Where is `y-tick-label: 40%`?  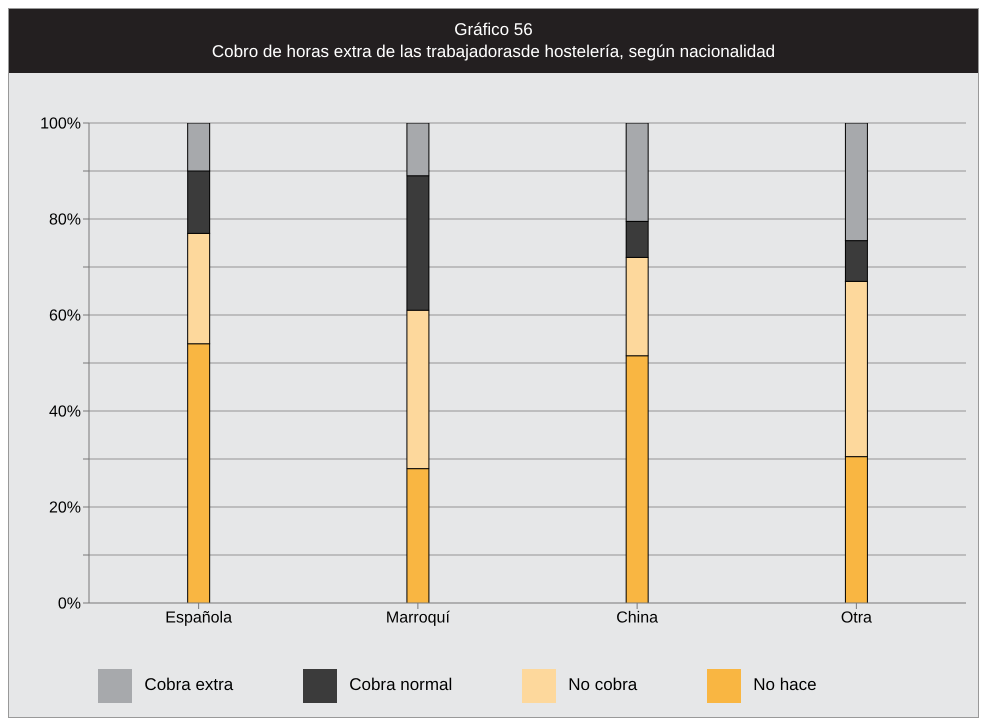 y-tick-label: 40% is located at coordinates (64, 412).